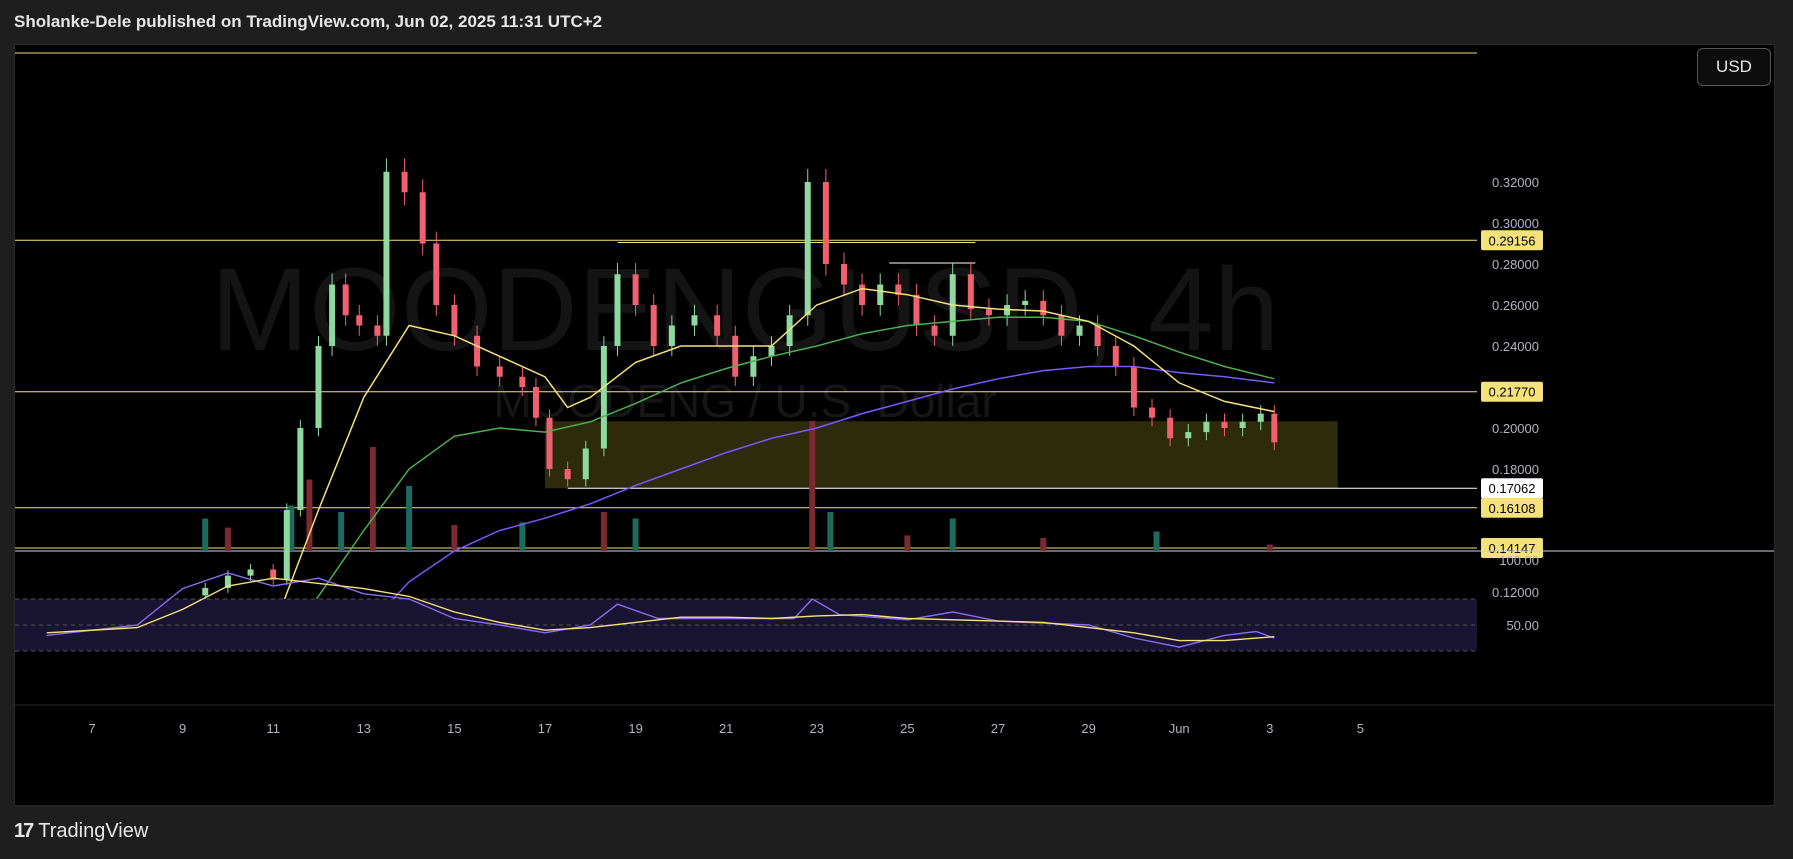  I want to click on x-tick-label: Jun, so click(1179, 728).